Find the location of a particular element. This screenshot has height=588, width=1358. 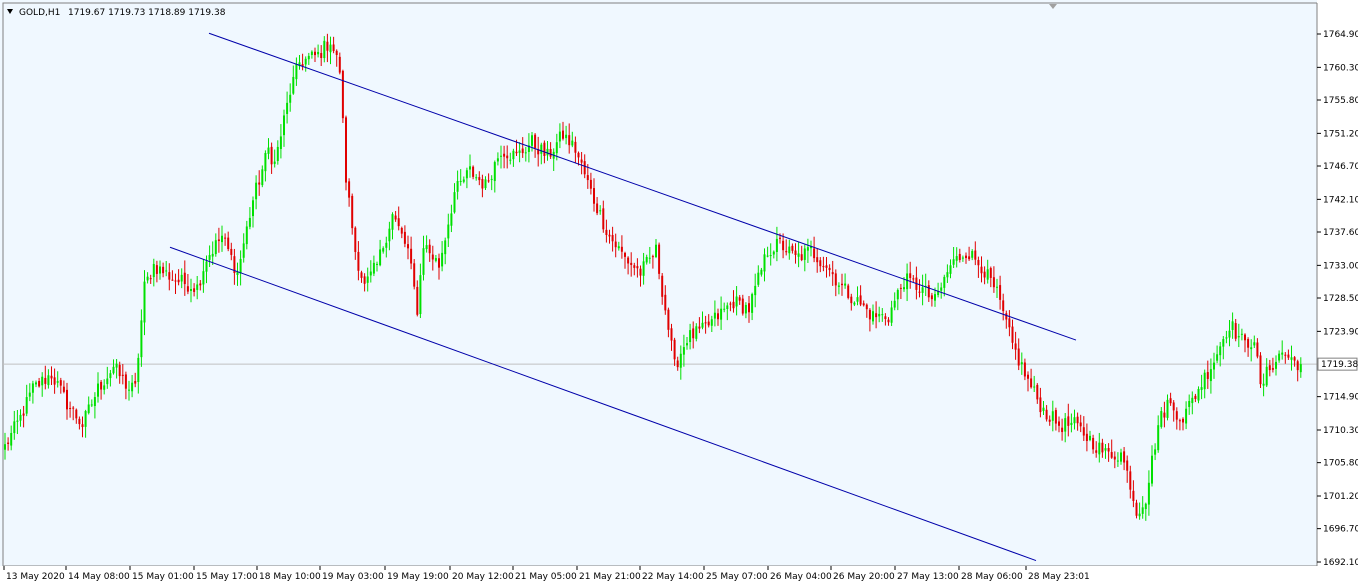

dropdown-triangle-icon is located at coordinates (10, 11).